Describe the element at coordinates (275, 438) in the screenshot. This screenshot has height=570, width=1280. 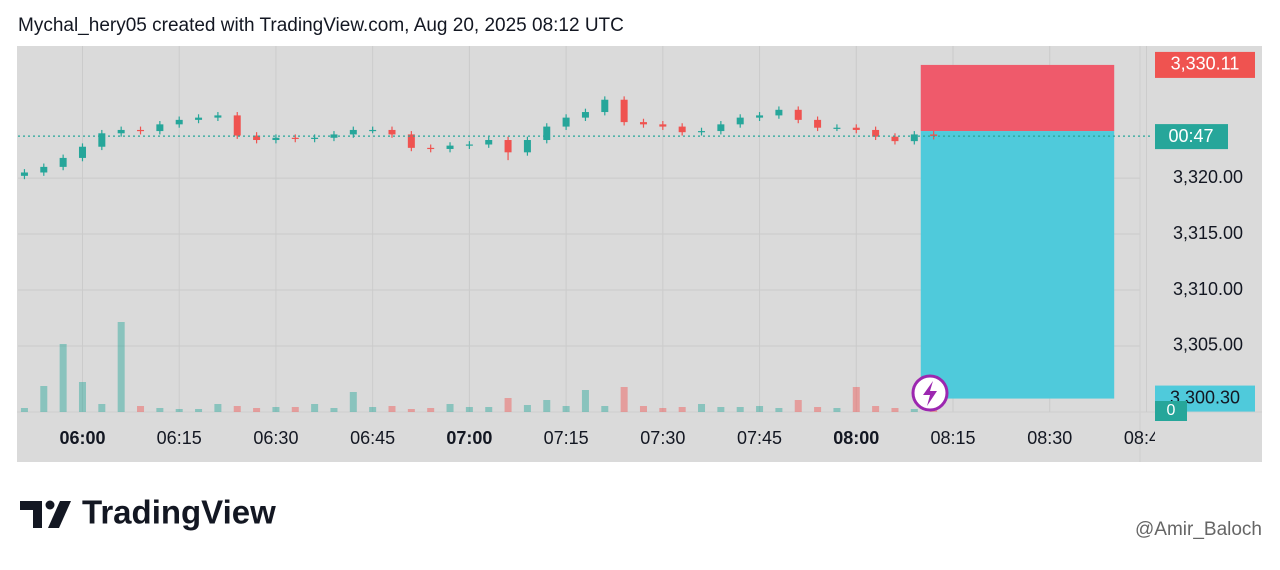
I see `x-tick-label: 06:30` at that location.